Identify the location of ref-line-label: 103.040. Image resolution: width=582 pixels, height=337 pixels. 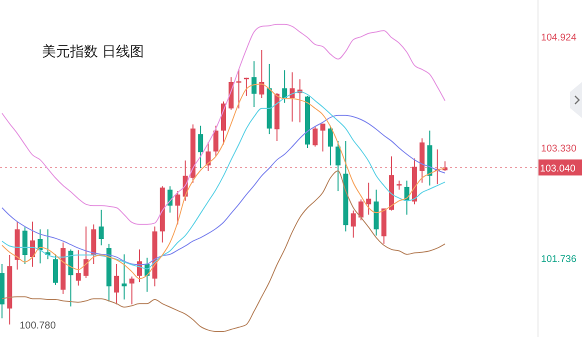
(558, 168).